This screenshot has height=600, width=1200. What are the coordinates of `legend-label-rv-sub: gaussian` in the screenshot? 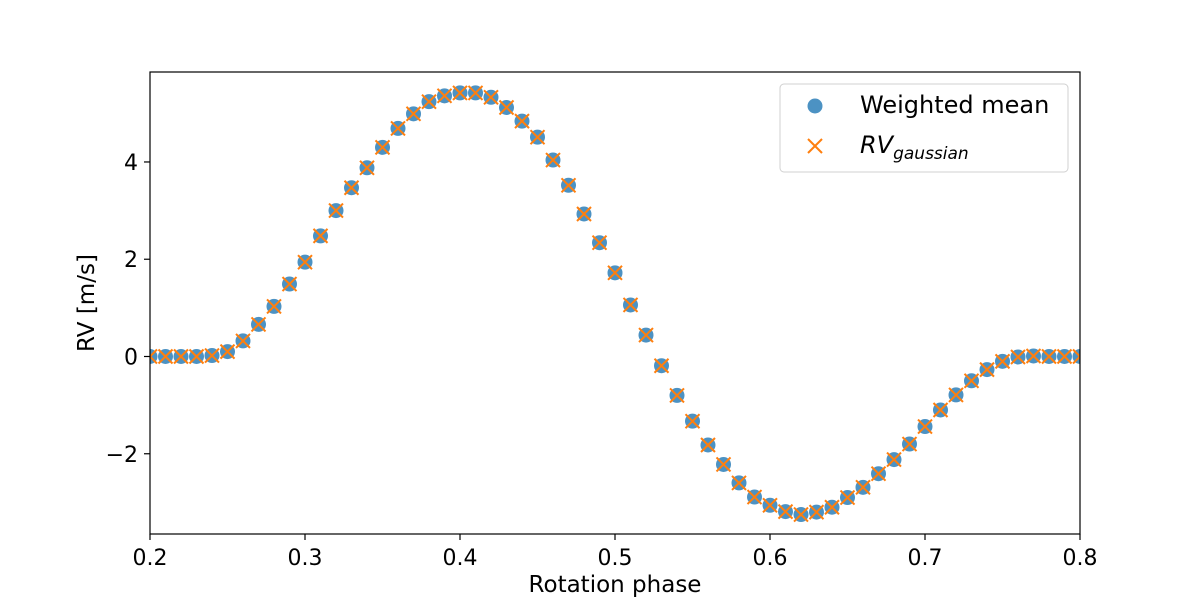 It's located at (931, 154).